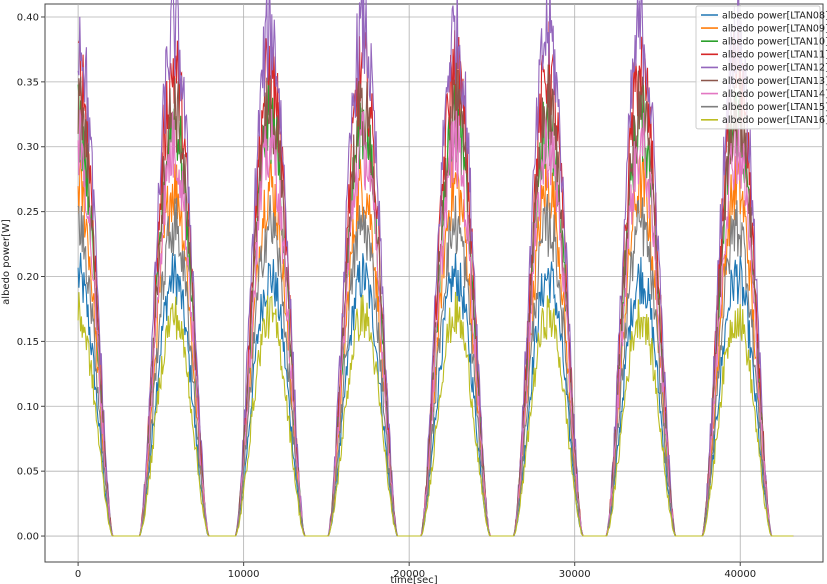 Image resolution: width=827 pixels, height=584 pixels. I want to click on y-tick-label: 0.20, so click(28, 277).